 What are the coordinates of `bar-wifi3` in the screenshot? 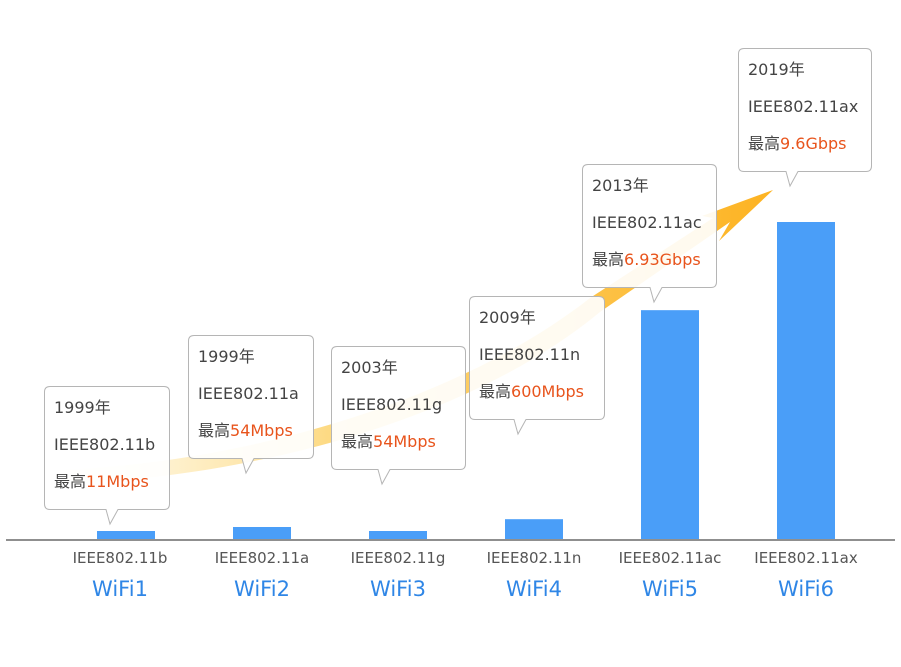 It's located at (398, 535).